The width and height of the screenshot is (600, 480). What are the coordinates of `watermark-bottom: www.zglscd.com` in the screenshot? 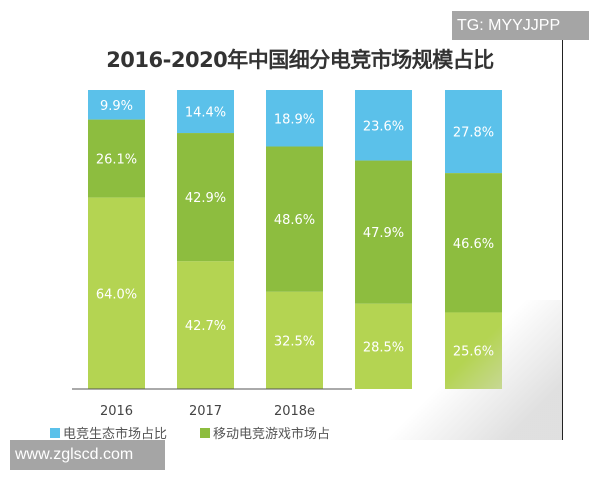 It's located at (87, 455).